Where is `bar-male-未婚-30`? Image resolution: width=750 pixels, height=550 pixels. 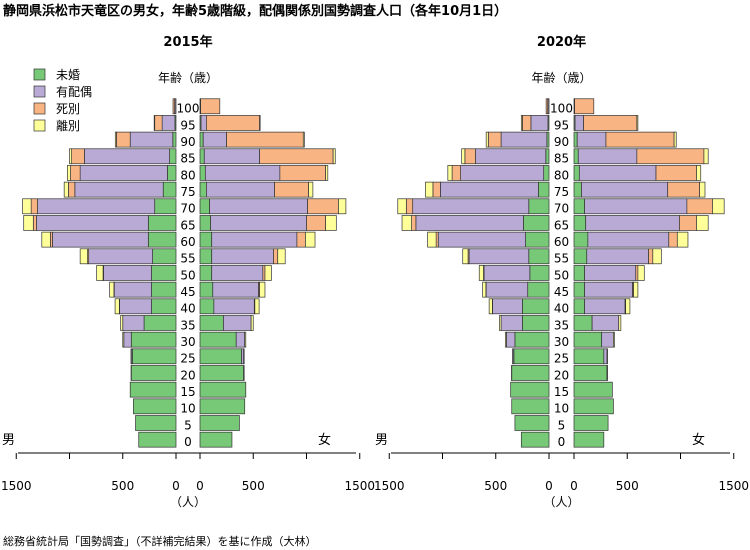 bar-male-未婚-30 is located at coordinates (153, 339).